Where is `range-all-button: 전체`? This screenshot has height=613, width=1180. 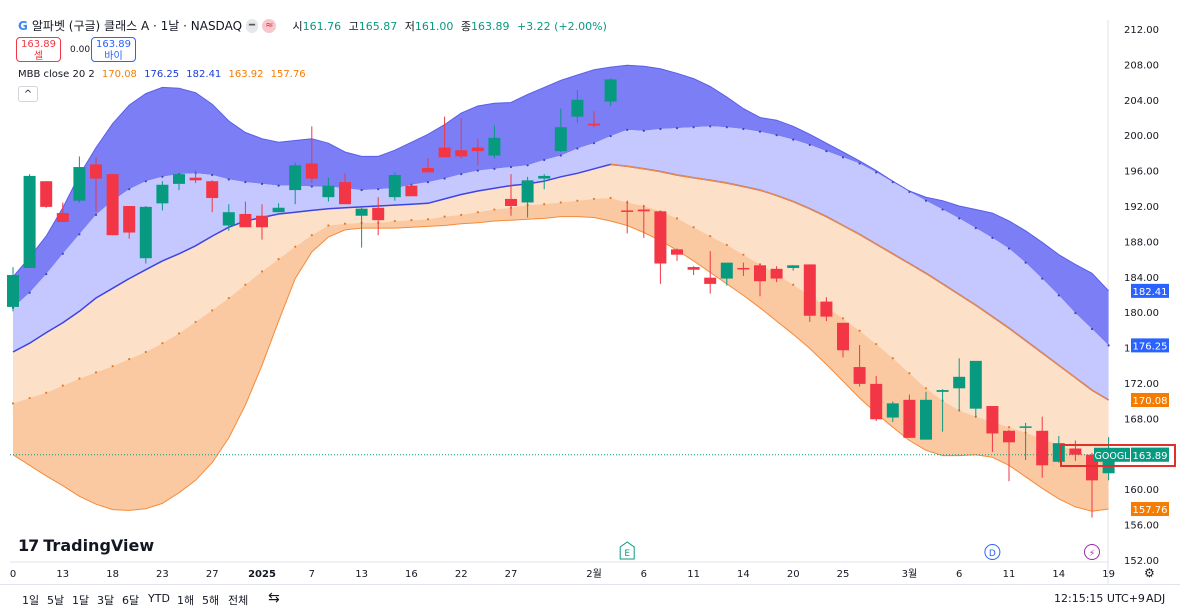
range-all-button: 전체 is located at coordinates (238, 600).